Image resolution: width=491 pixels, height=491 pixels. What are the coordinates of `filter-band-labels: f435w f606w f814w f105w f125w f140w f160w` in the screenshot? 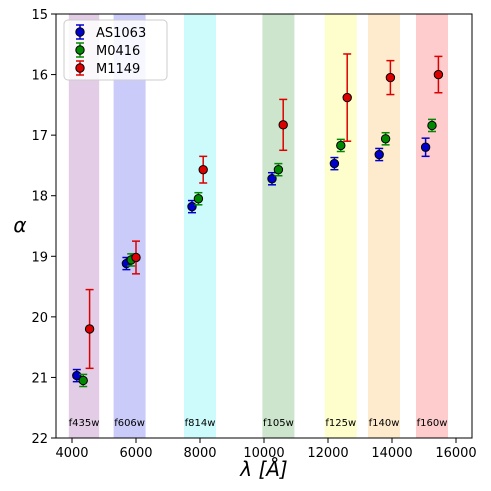 It's located at (258, 423).